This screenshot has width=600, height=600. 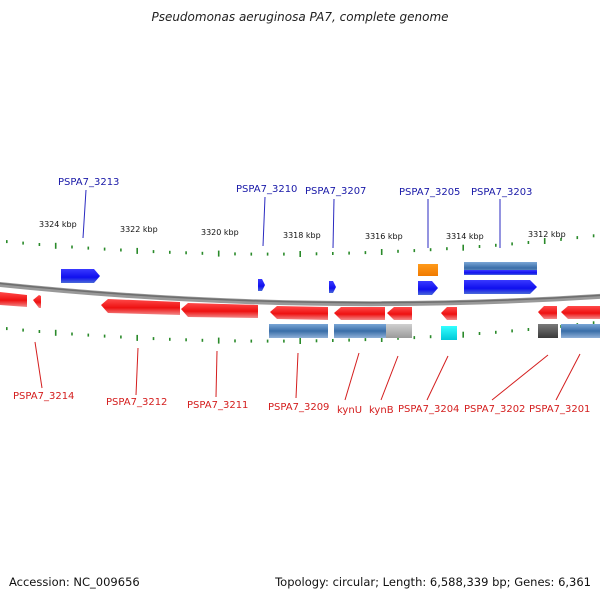 I want to click on scale-tick-3312: 3312 kbp, so click(x=547, y=234).